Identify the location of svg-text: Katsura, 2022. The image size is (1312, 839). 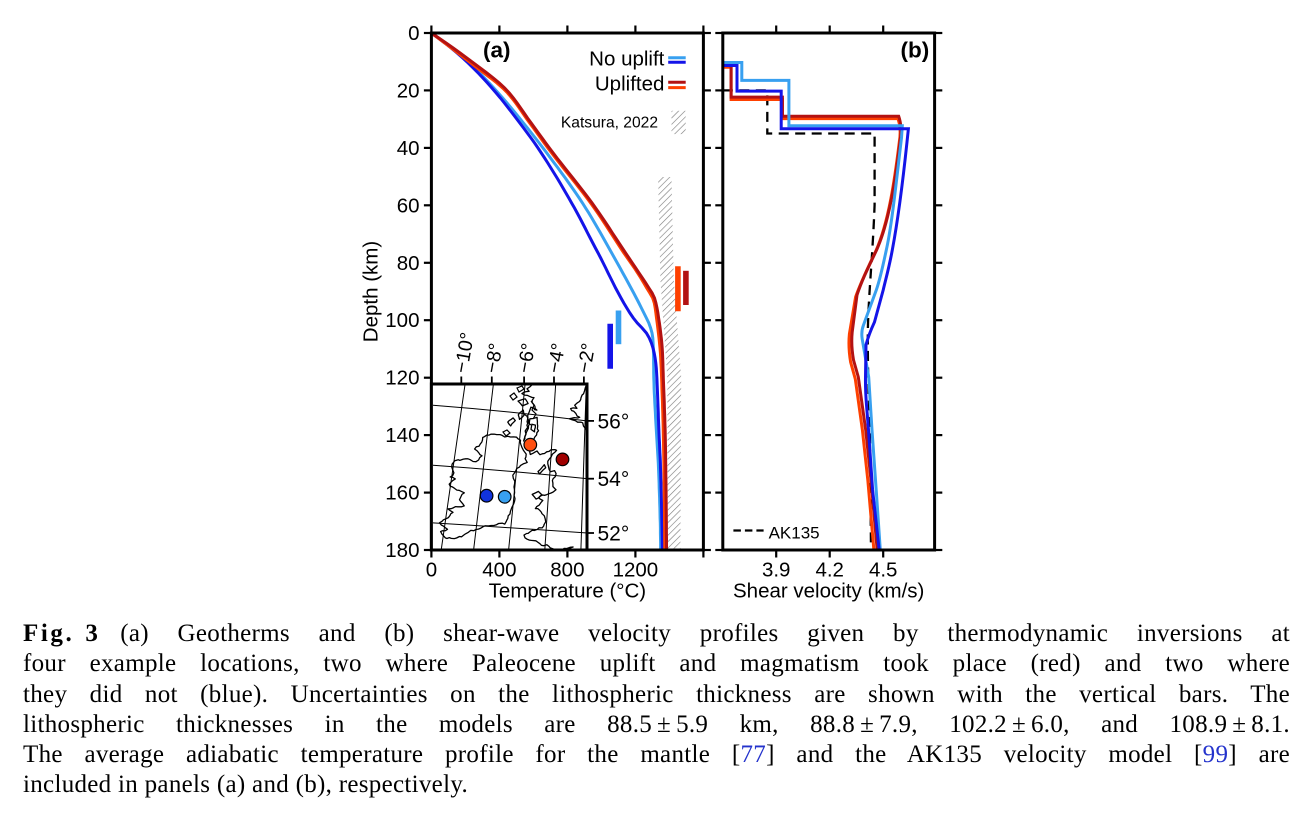
(609, 122).